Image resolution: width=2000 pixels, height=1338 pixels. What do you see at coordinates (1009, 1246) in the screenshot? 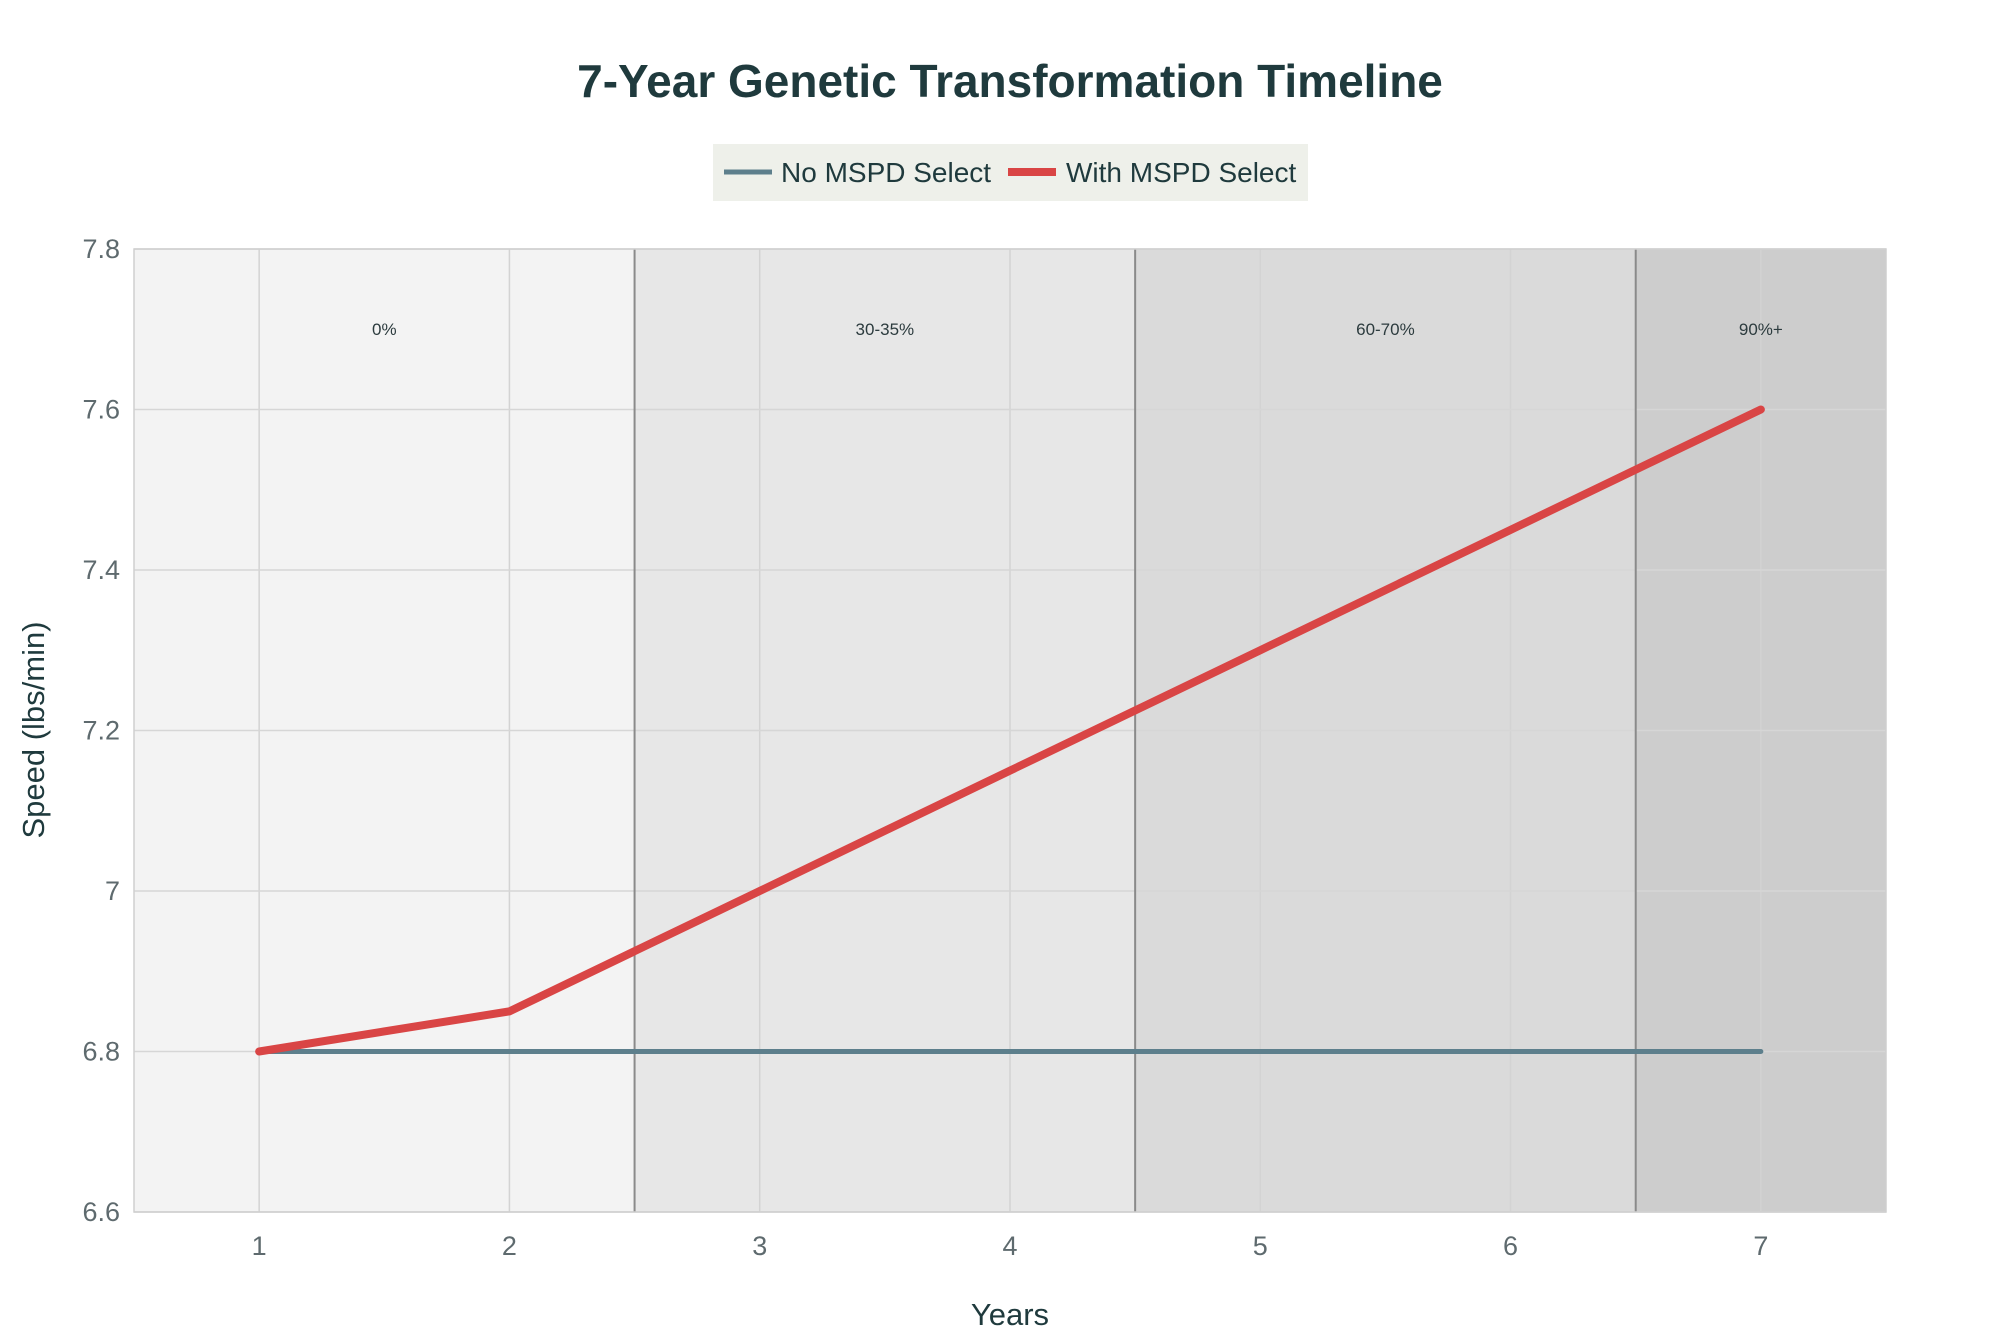
I see `x-tick-label: 4` at bounding box center [1009, 1246].